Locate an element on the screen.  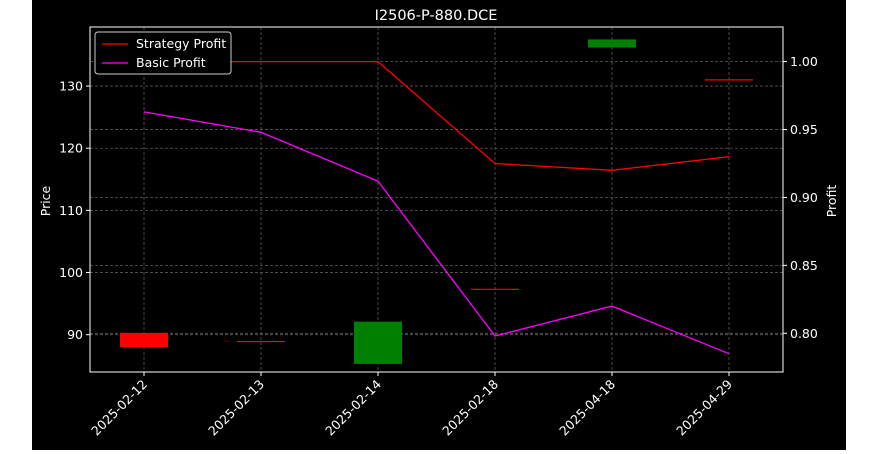
left-tick-label: 110 is located at coordinates (71, 210).